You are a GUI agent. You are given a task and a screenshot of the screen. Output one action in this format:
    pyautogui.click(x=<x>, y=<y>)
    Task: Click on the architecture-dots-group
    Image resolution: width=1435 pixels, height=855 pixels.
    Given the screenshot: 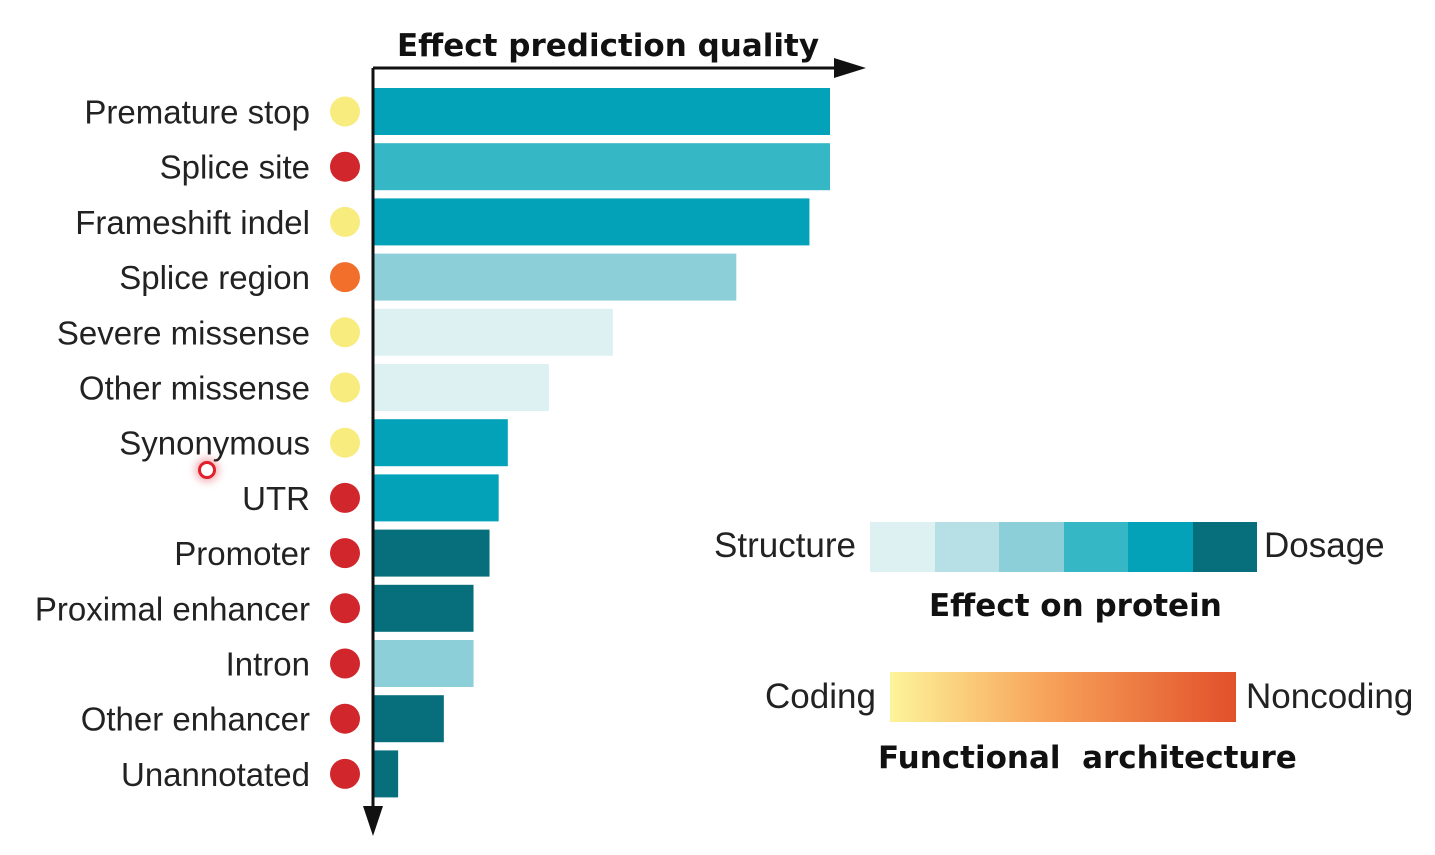 What is the action you would take?
    pyautogui.click(x=345, y=442)
    